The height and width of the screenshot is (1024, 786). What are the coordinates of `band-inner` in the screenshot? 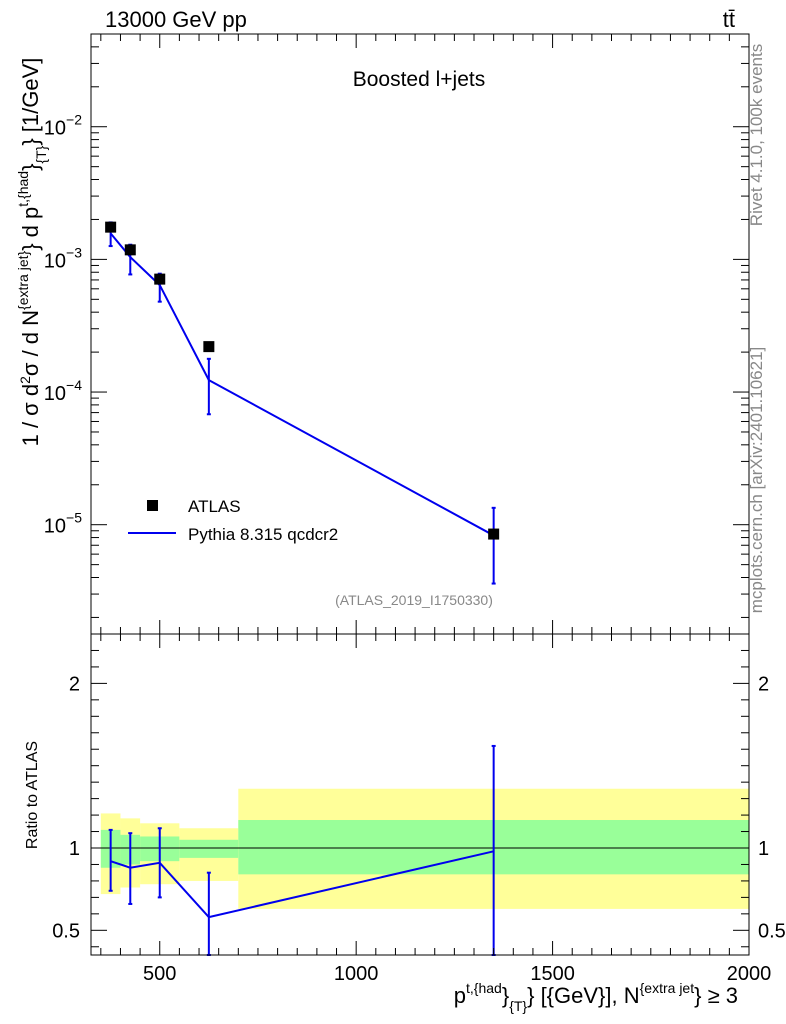 It's located at (209, 848).